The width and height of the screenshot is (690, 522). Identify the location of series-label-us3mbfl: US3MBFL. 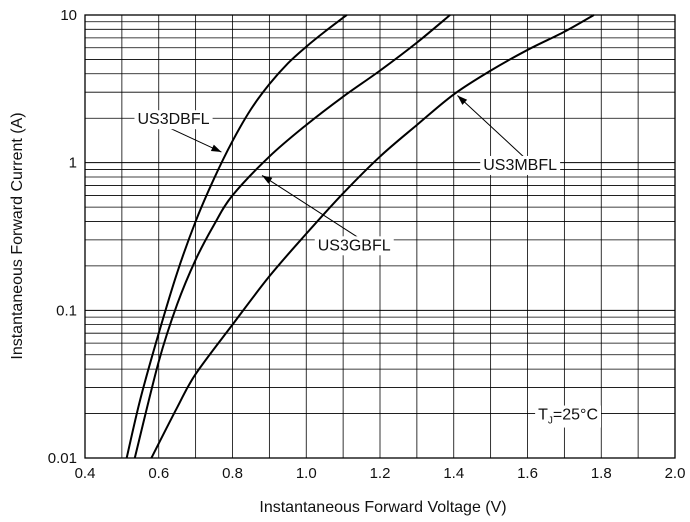
(520, 165).